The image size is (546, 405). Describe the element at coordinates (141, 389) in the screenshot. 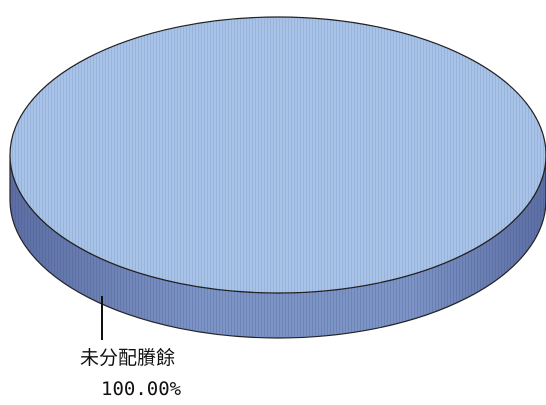

I see `slice-value-label: 100.00%` at that location.